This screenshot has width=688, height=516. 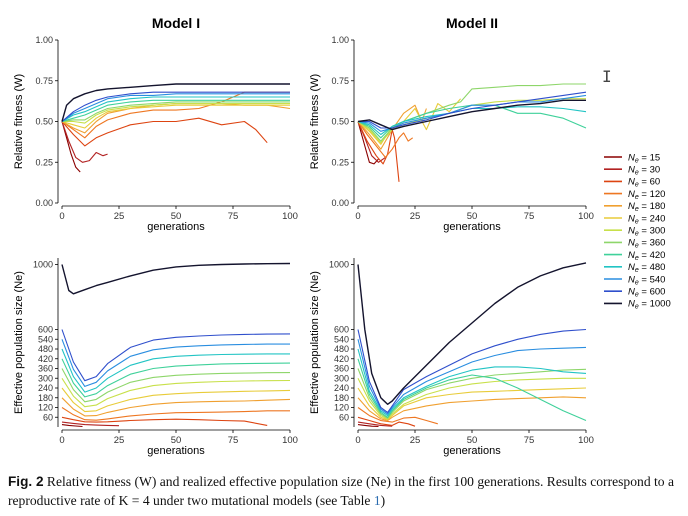 I want to click on legend-item: Ne = 420, so click(x=634, y=256).